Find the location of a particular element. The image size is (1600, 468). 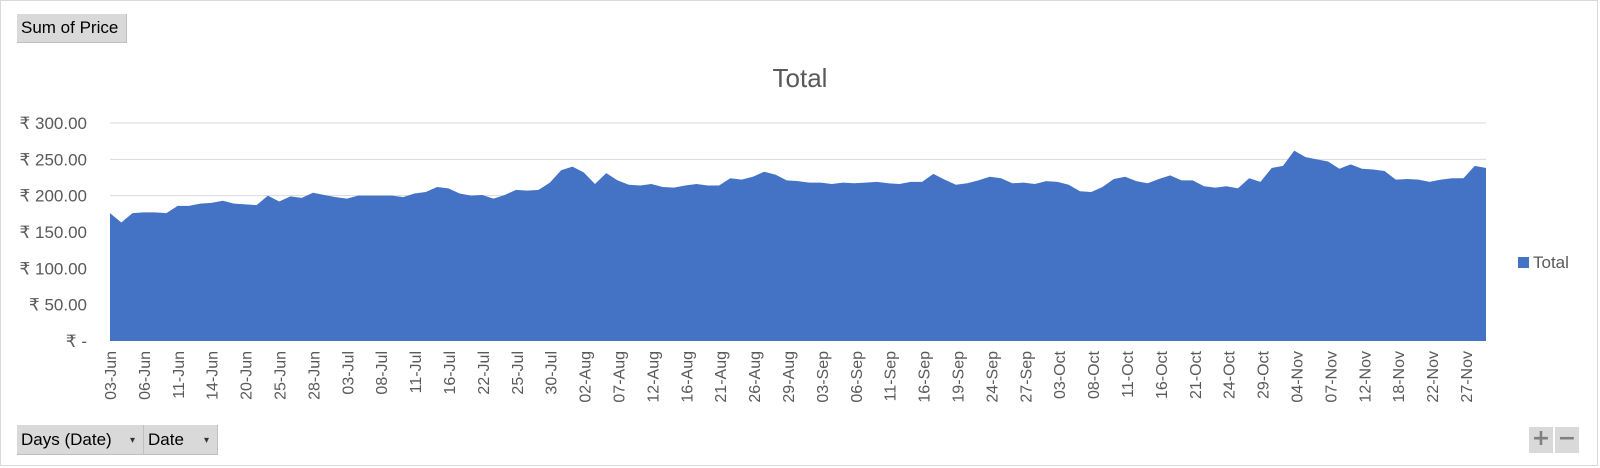

x-tick-label: 06-Jun is located at coordinates (145, 375).